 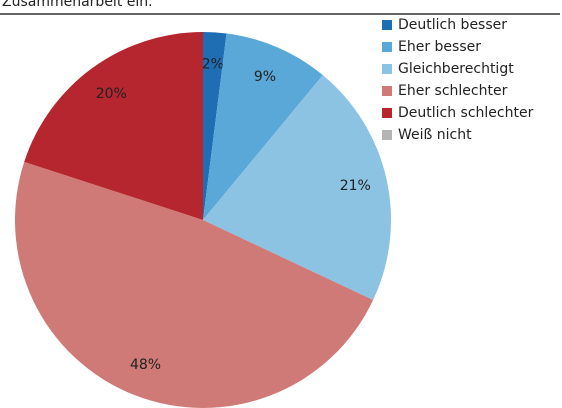 What do you see at coordinates (145, 365) in the screenshot?
I see `data-label: 48%` at bounding box center [145, 365].